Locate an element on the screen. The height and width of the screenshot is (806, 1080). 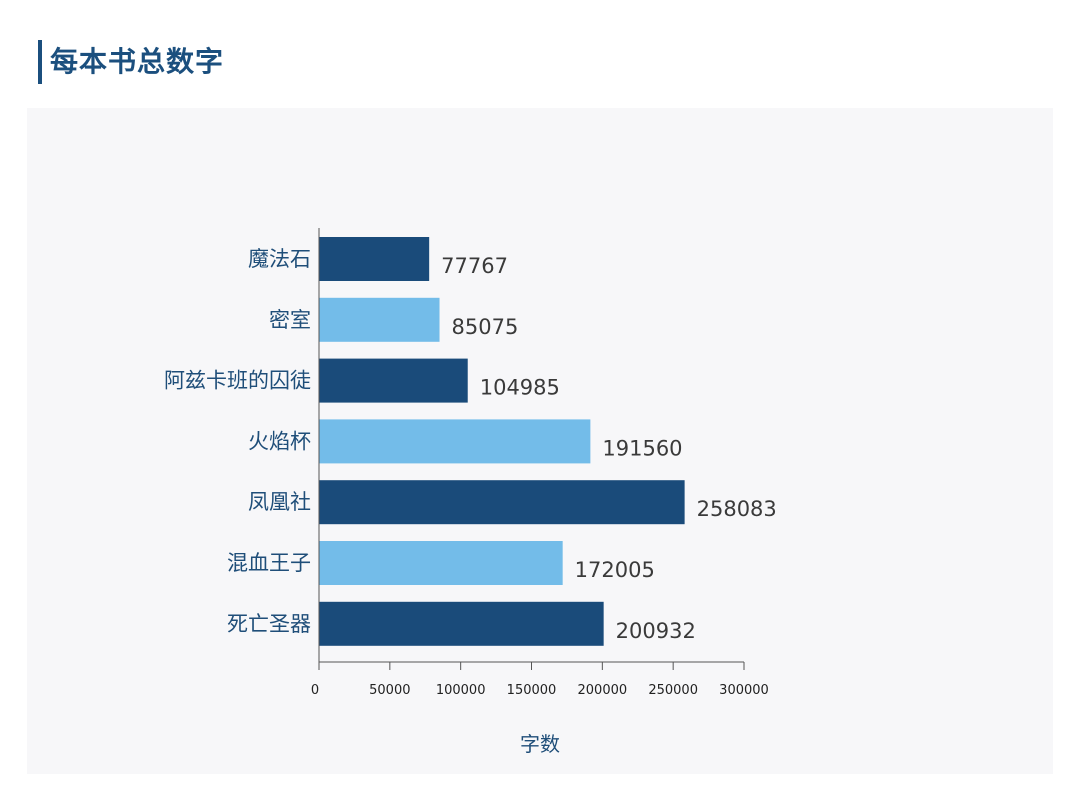
value-label: 191560 is located at coordinates (642, 448).